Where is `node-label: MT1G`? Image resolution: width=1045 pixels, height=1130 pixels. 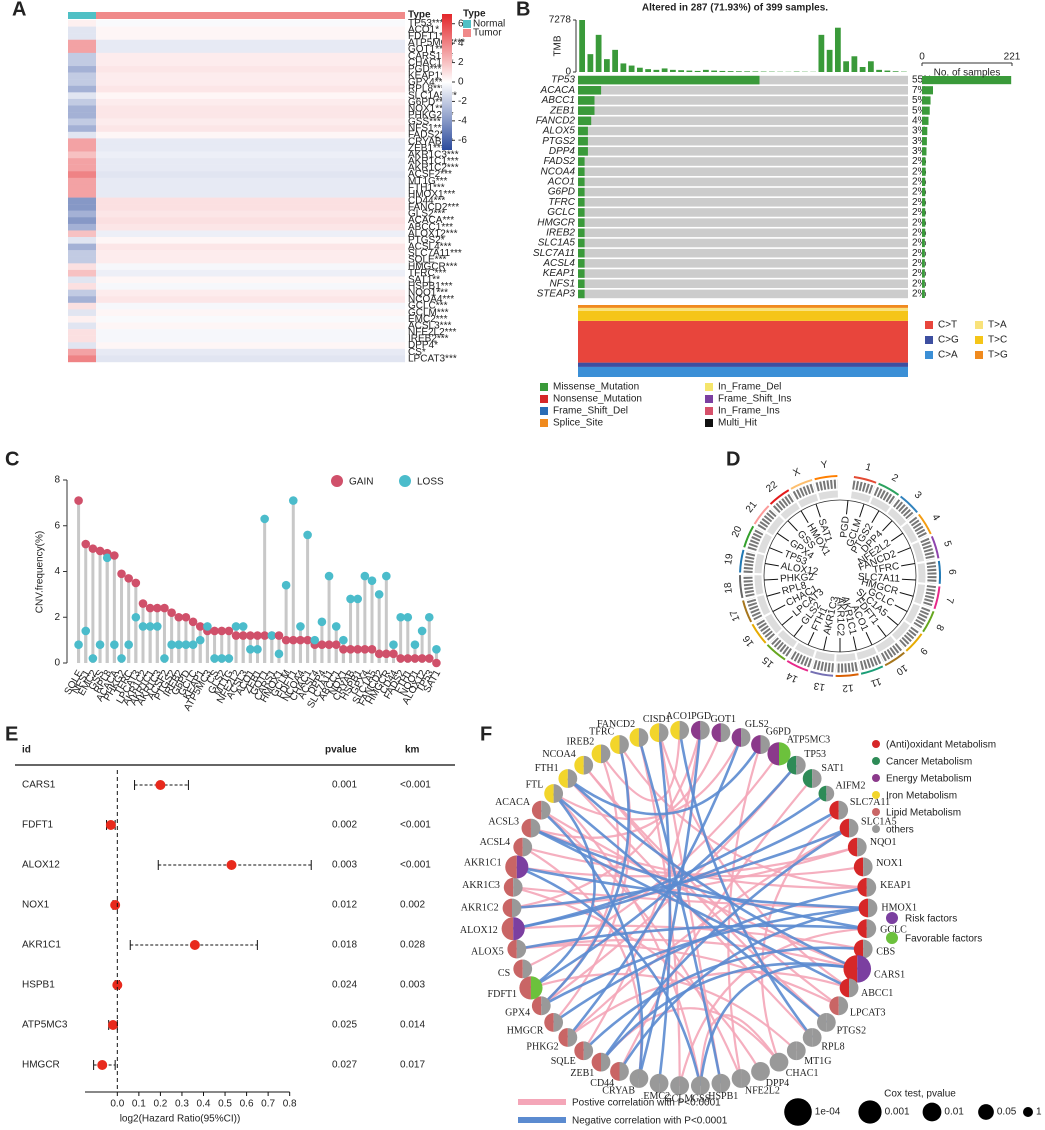
node-label: MT1G is located at coordinates (817, 1061).